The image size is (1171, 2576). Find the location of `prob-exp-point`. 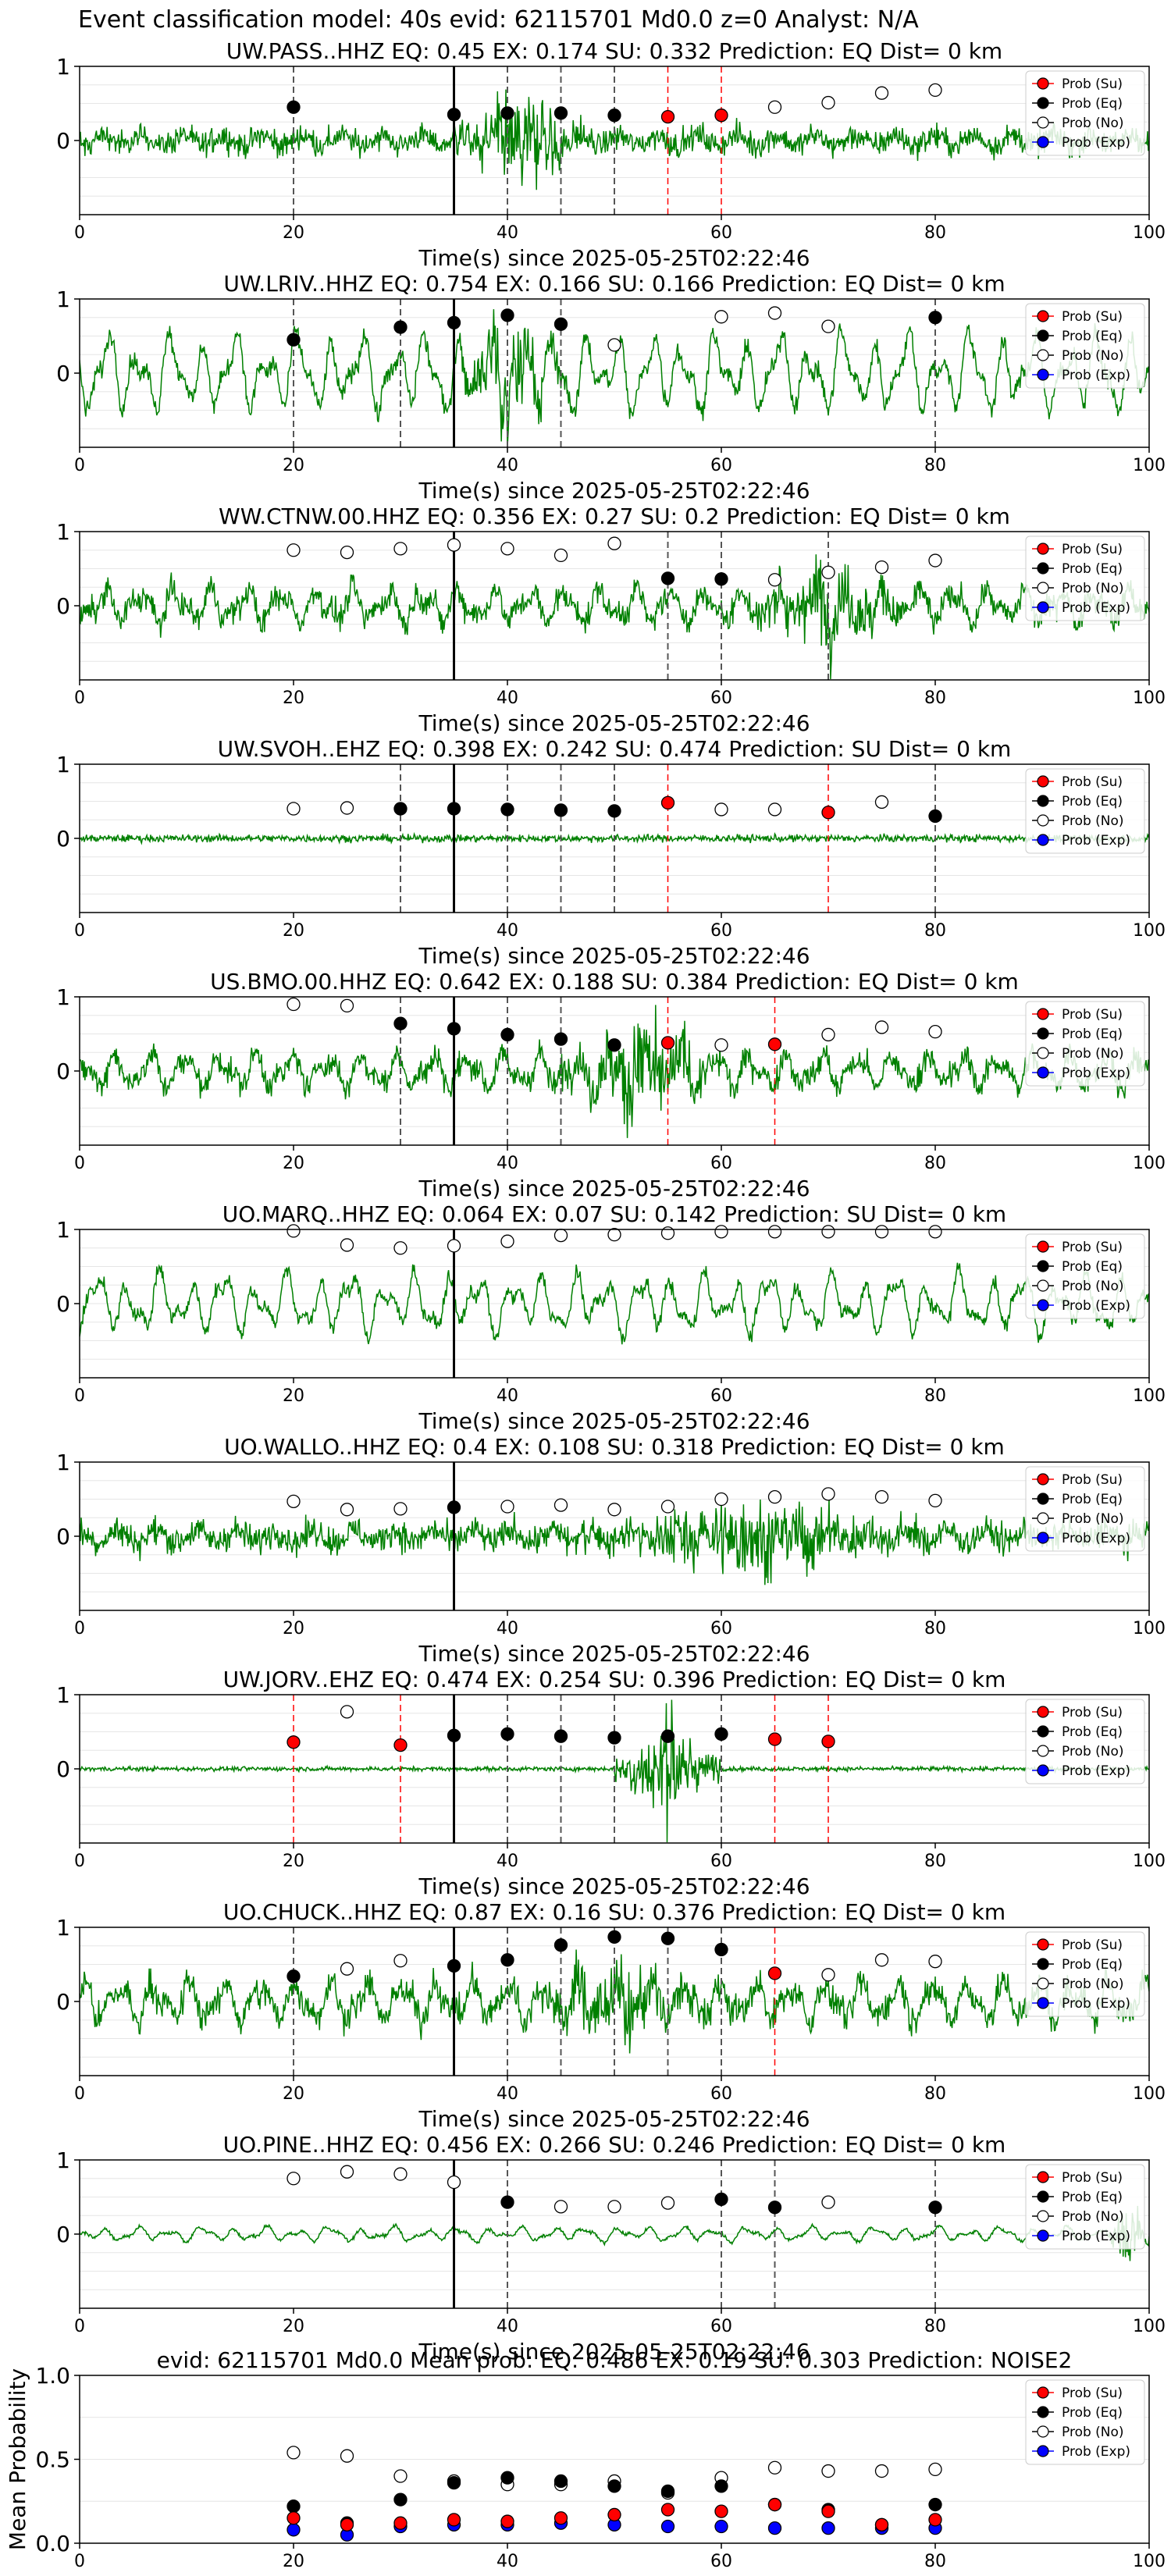

prob-exp-point is located at coordinates (721, 2526).